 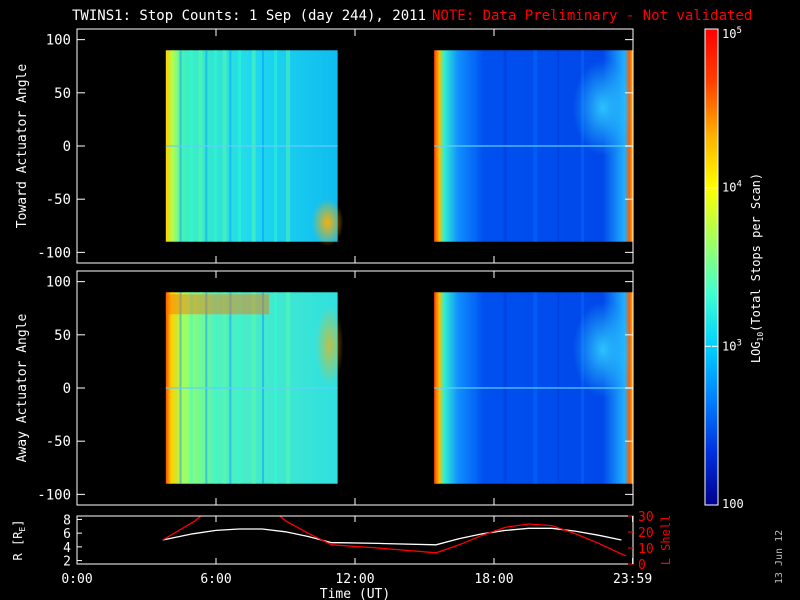 I want to click on away-y-tick-label: 0, so click(x=67, y=389).